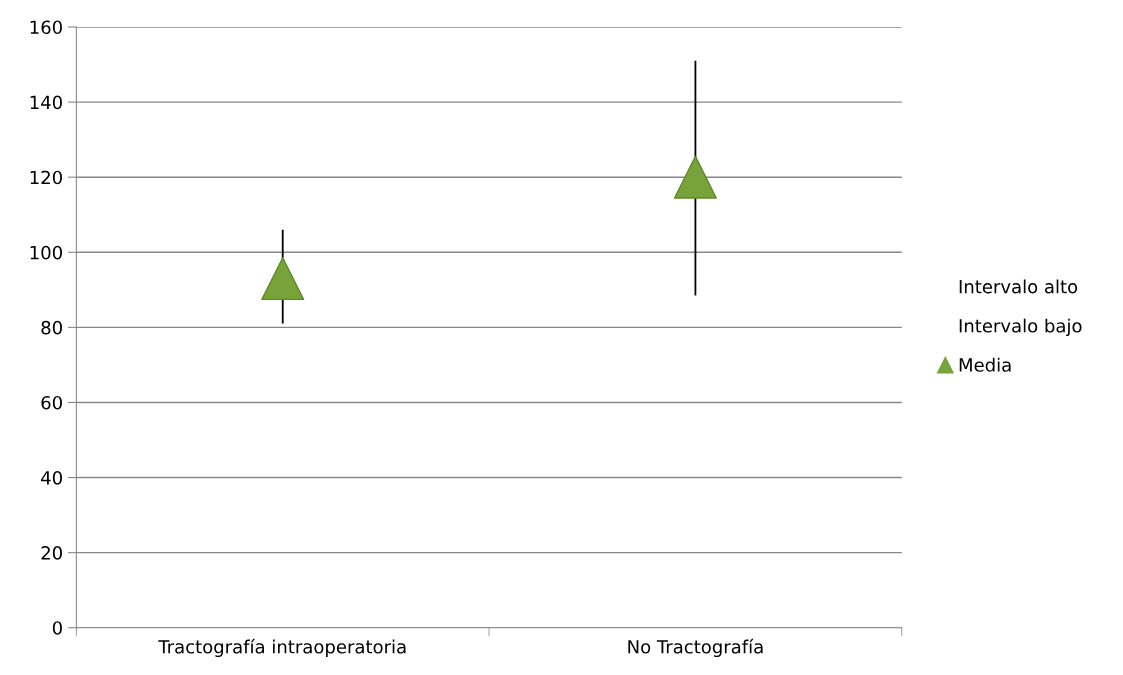 The height and width of the screenshot is (675, 1123). What do you see at coordinates (985, 364) in the screenshot?
I see `legend-label: Media` at bounding box center [985, 364].